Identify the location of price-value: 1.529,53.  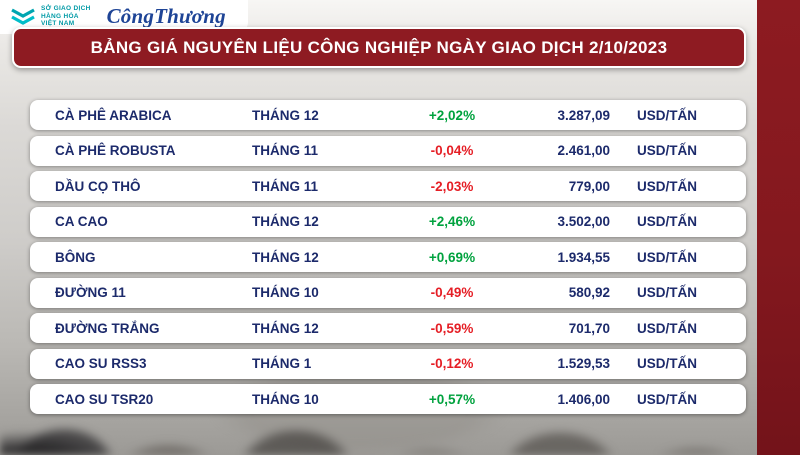
(583, 363).